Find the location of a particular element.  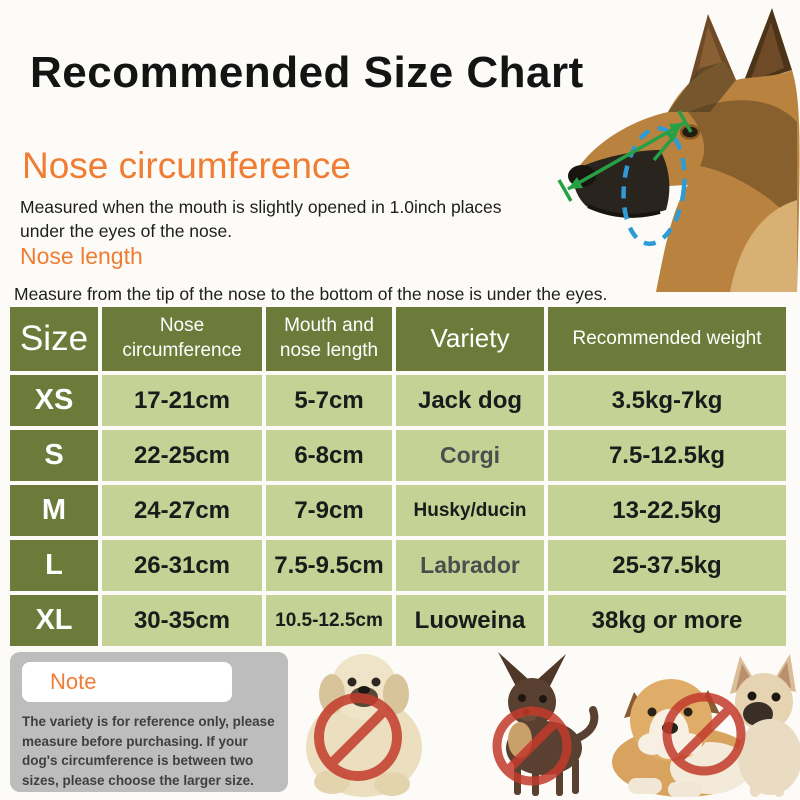

nose-circumference-heading: Nose circumference is located at coordinates (187, 165).